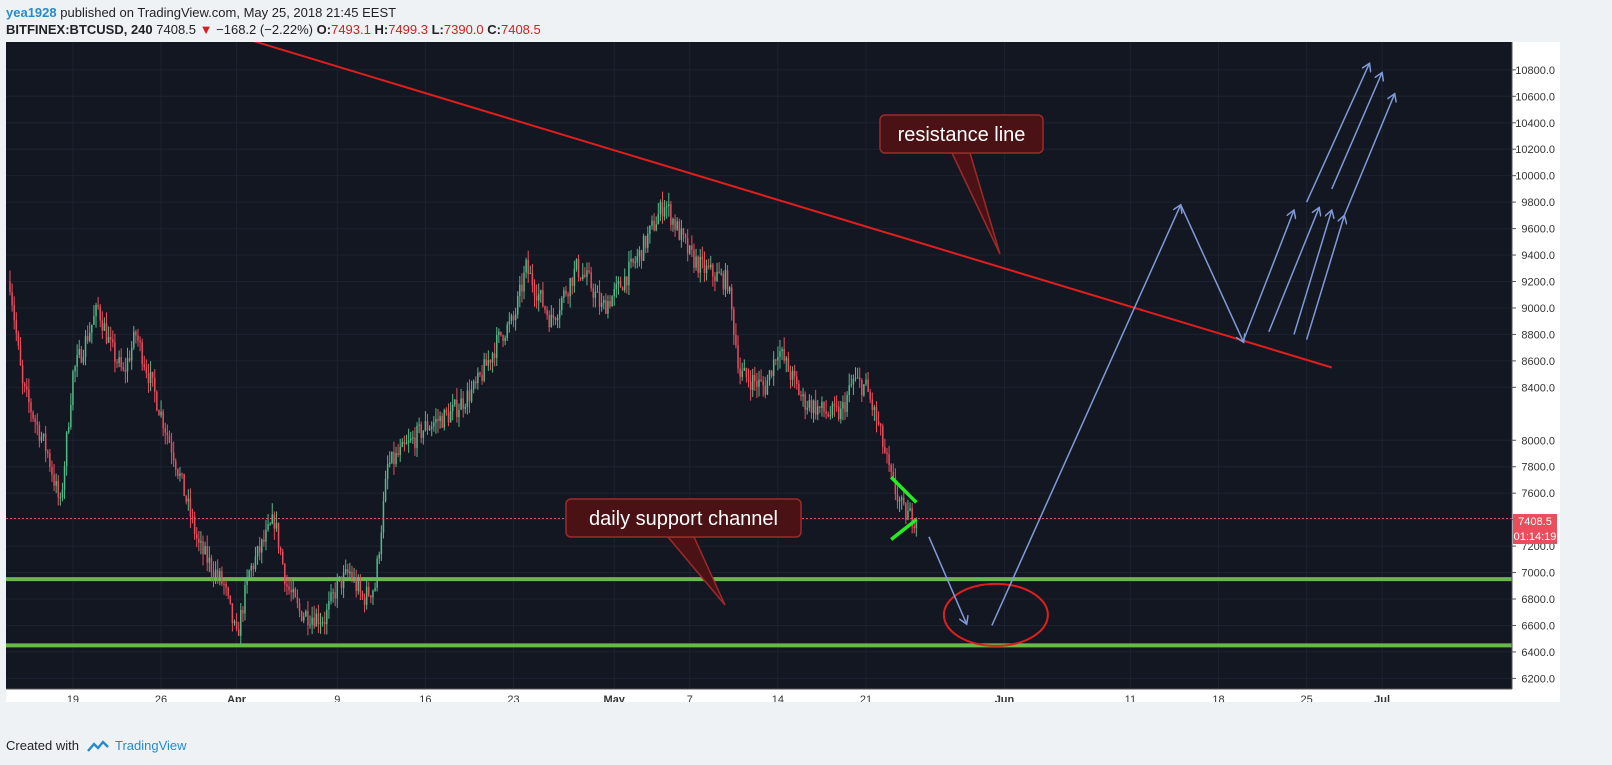 The width and height of the screenshot is (1612, 765). I want to click on price-tick-label: 10800.0, so click(1535, 71).